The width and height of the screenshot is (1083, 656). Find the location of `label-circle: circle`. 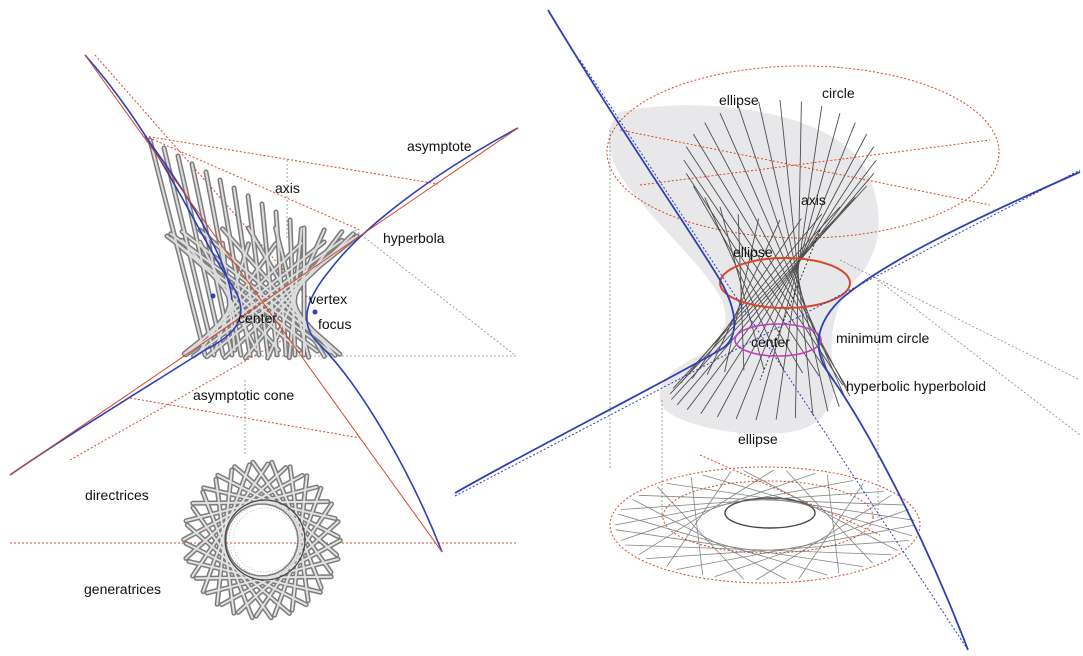

label-circle: circle is located at coordinates (838, 93).